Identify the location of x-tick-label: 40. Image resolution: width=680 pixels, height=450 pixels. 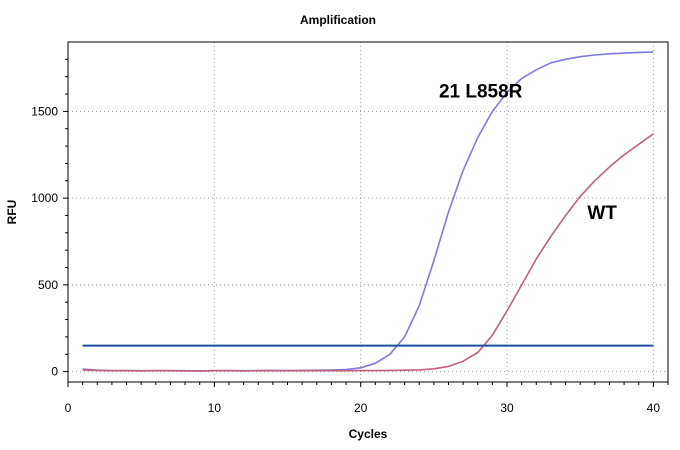
(654, 408).